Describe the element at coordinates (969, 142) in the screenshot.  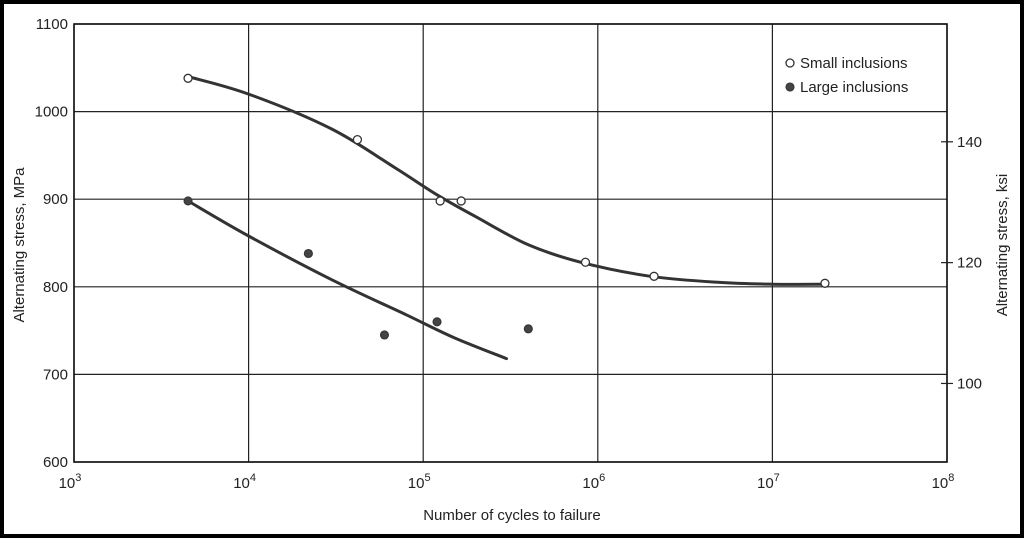
I see `y2-tick-label-2: 140` at that location.